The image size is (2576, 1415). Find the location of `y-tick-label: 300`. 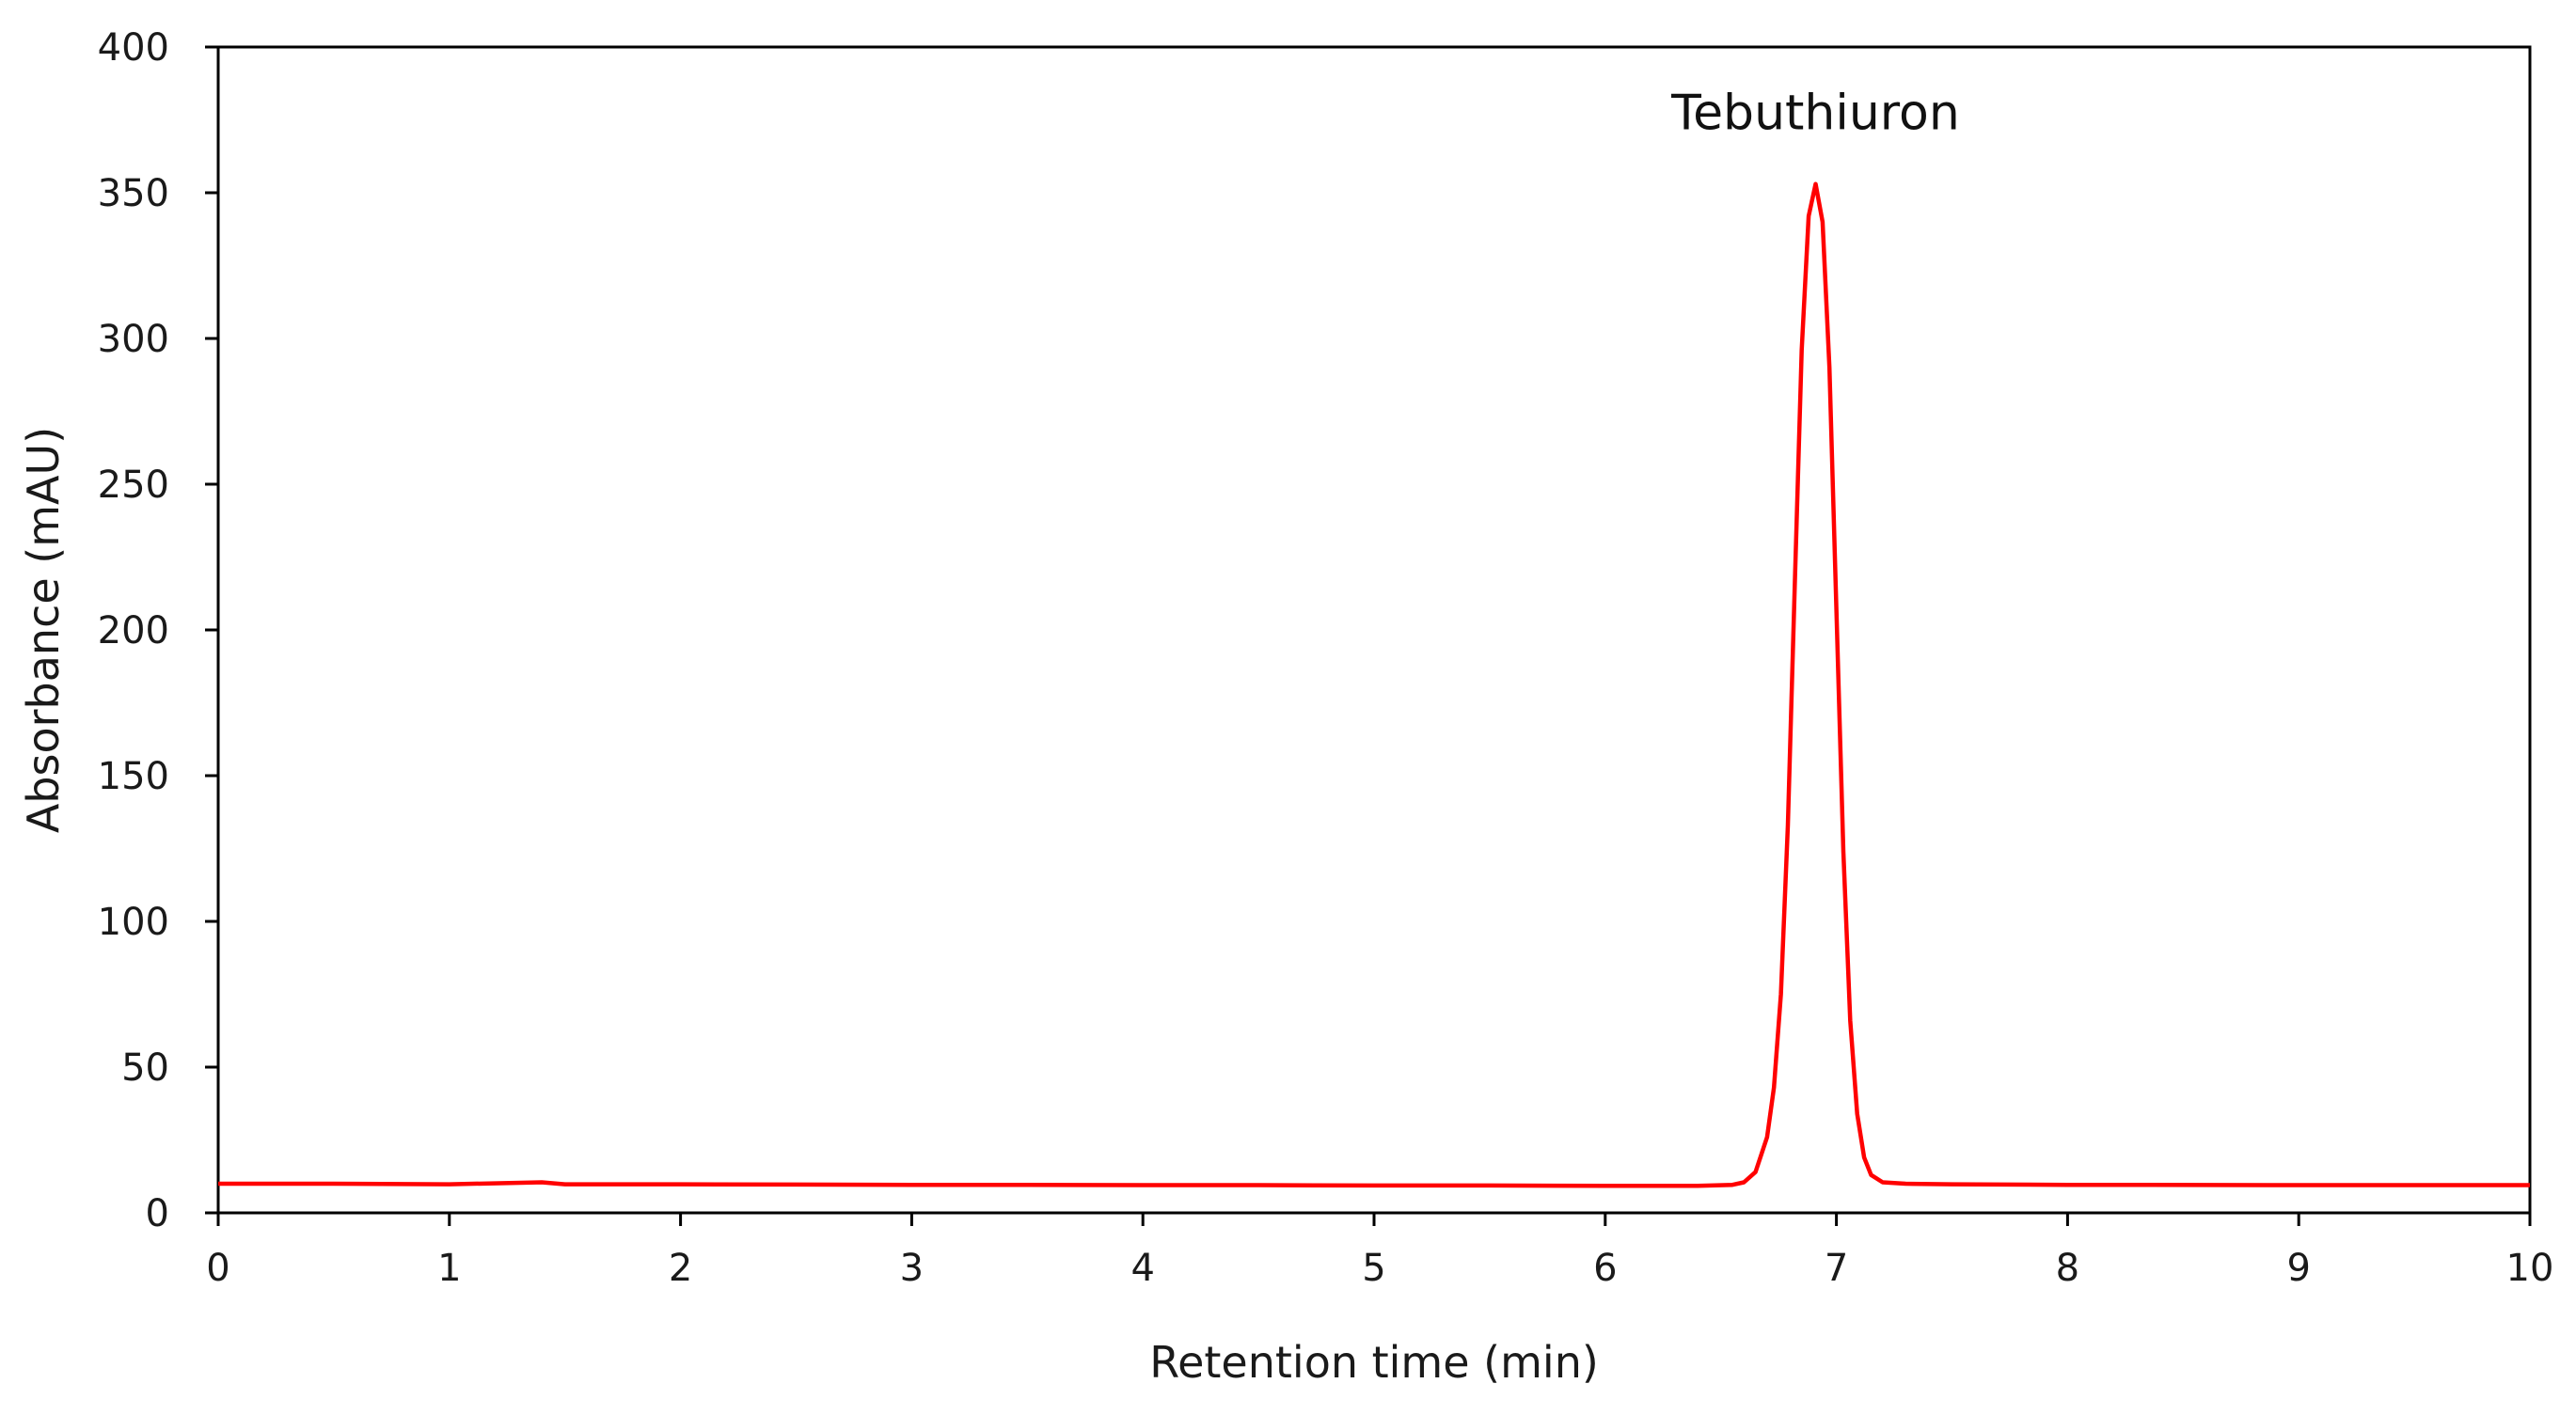

y-tick-label: 300 is located at coordinates (133, 339).